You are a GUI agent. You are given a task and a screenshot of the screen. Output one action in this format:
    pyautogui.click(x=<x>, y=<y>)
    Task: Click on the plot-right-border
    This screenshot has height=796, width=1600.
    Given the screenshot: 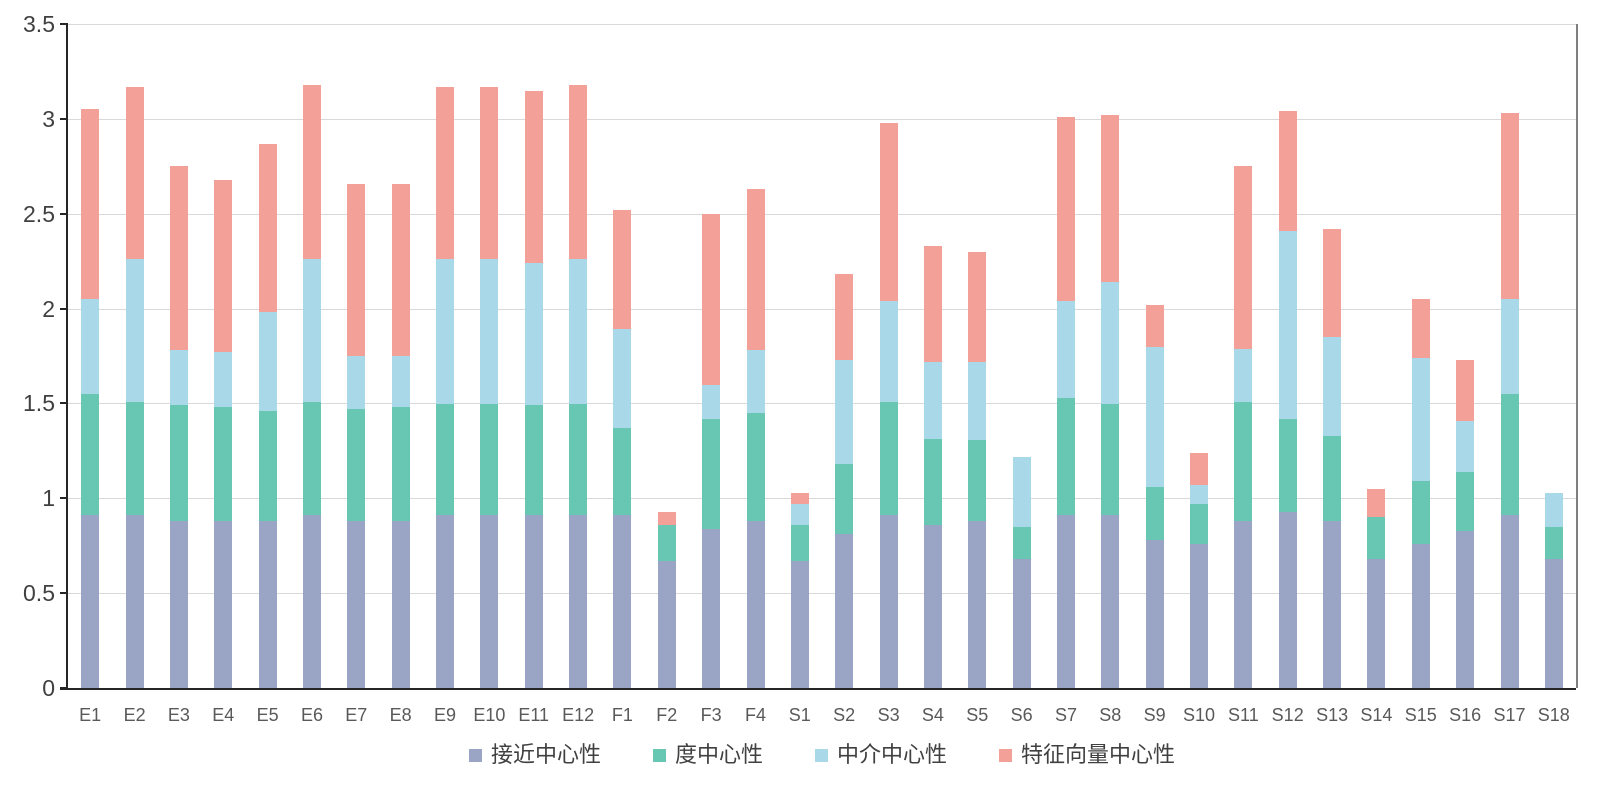 What is the action you would take?
    pyautogui.click(x=1577, y=356)
    